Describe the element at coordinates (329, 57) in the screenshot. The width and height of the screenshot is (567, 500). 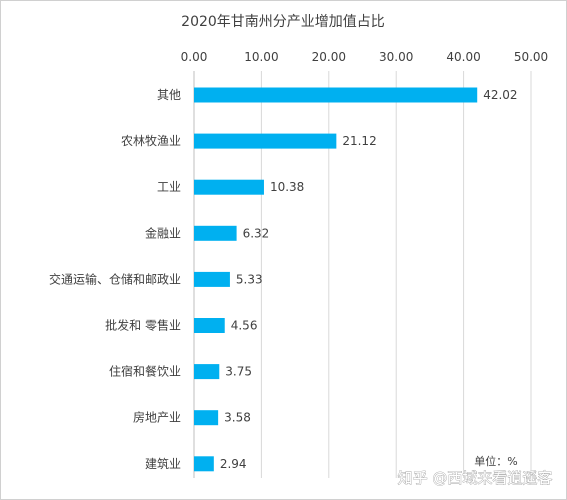
I see `x-tick-label: 20.00` at that location.